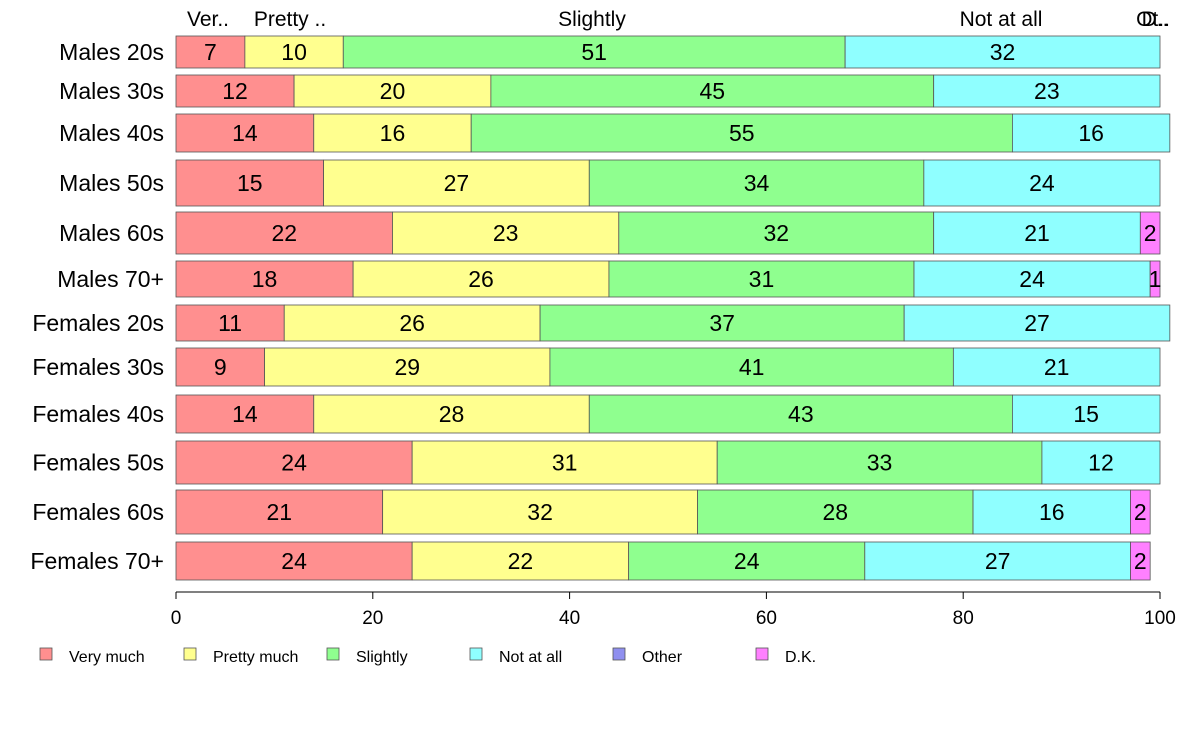  What do you see at coordinates (678, 19) in the screenshot?
I see `top-labels-group: Ver.. Pretty .. Slightly Not at all Ot..D..` at bounding box center [678, 19].